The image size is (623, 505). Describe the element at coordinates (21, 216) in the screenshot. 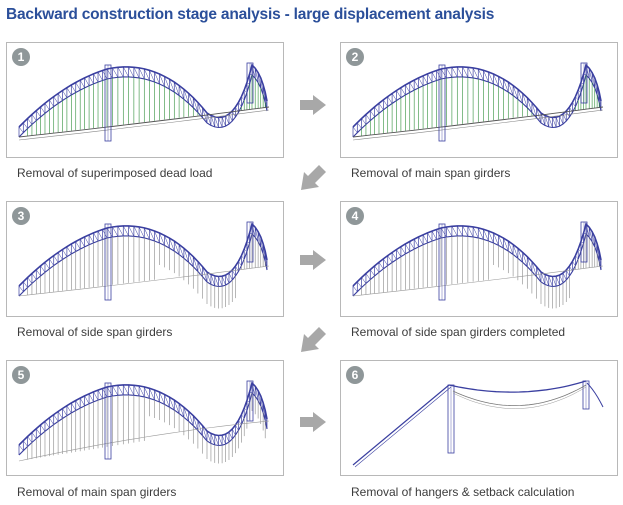

I see `stage-3-number-badge: 3` at that location.